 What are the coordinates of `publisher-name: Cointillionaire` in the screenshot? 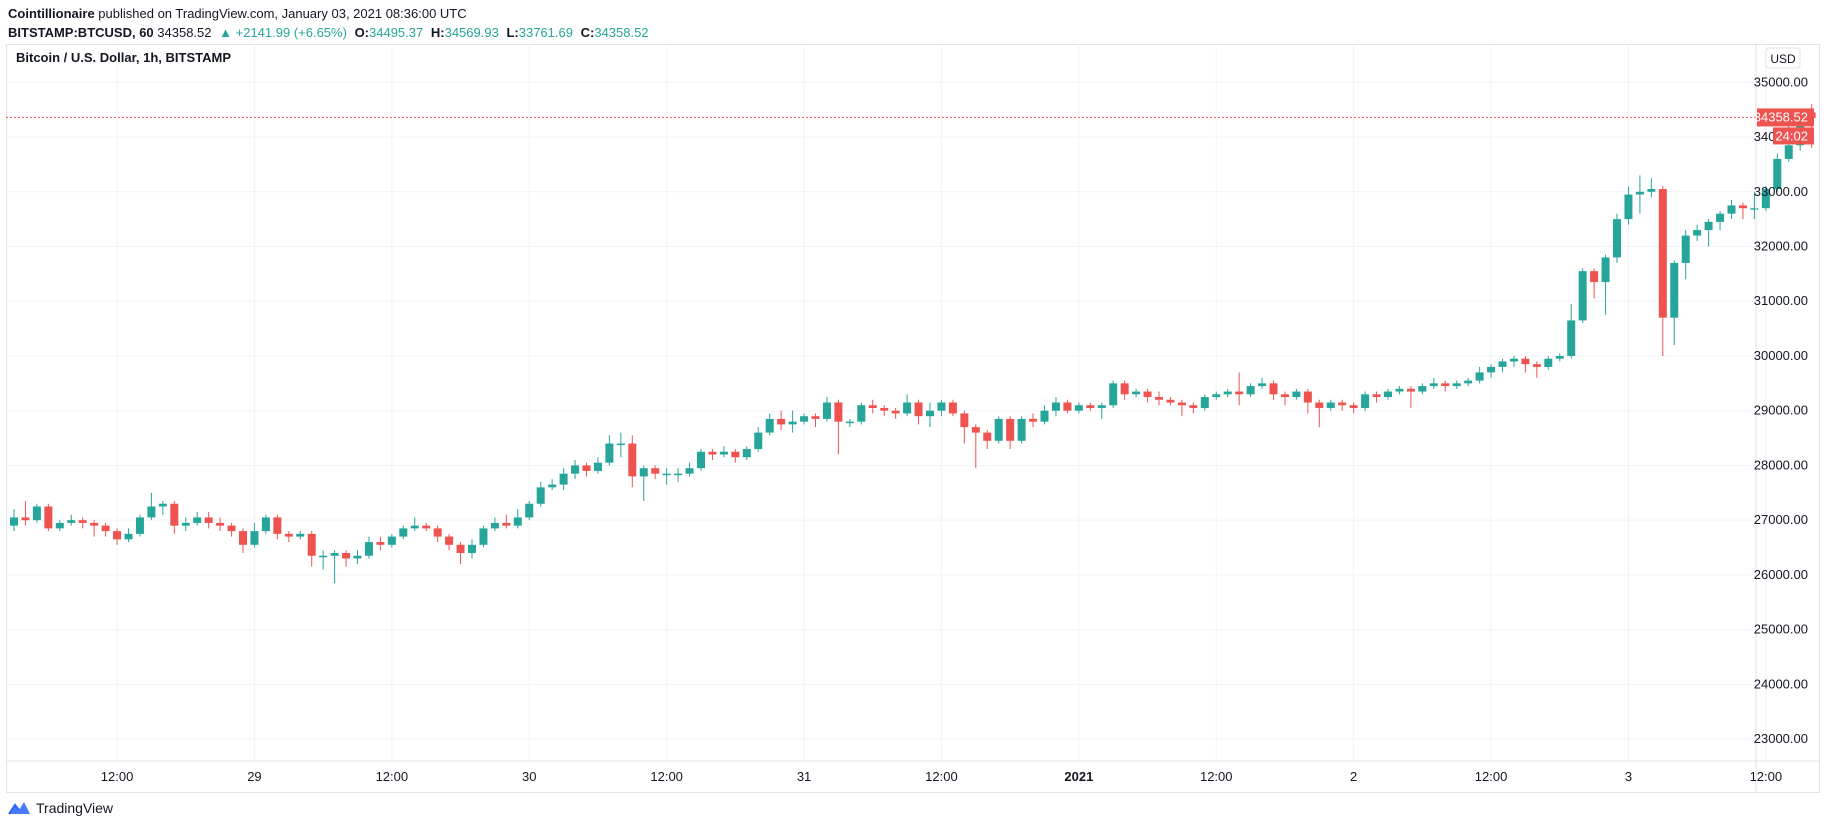 It's located at (51, 13).